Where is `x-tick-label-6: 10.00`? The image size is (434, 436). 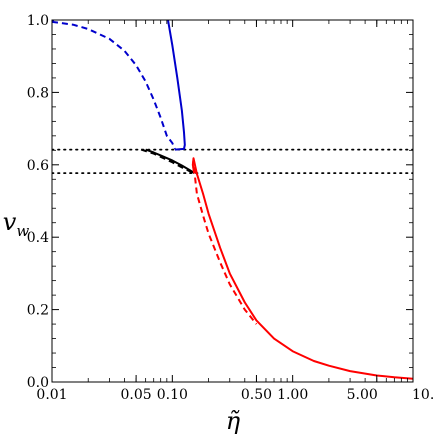
x-tick-label-6: 10.00 is located at coordinates (423, 395).